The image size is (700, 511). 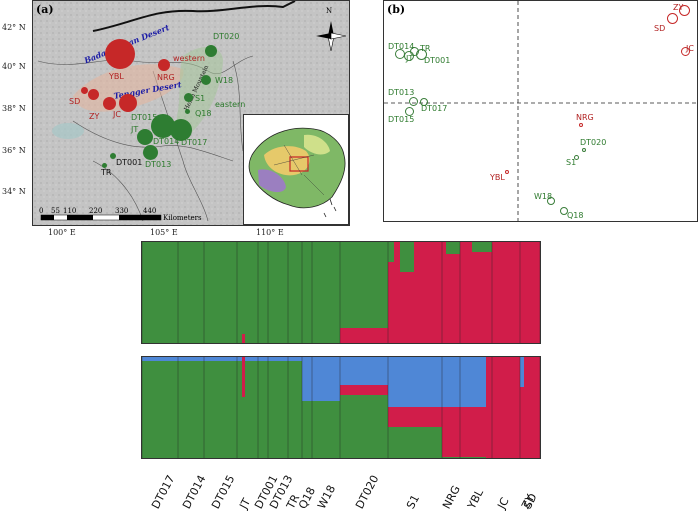 What do you see at coordinates (122, 211) in the screenshot?
I see `scale-330: 330` at bounding box center [122, 211].